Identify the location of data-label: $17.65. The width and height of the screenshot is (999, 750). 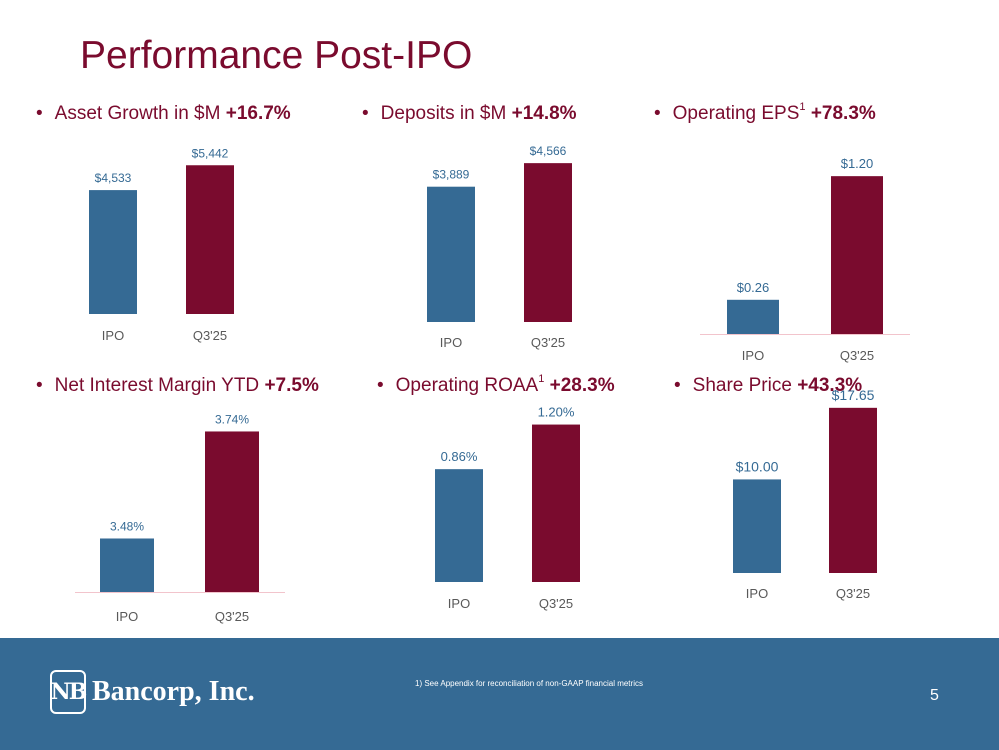
(853, 395).